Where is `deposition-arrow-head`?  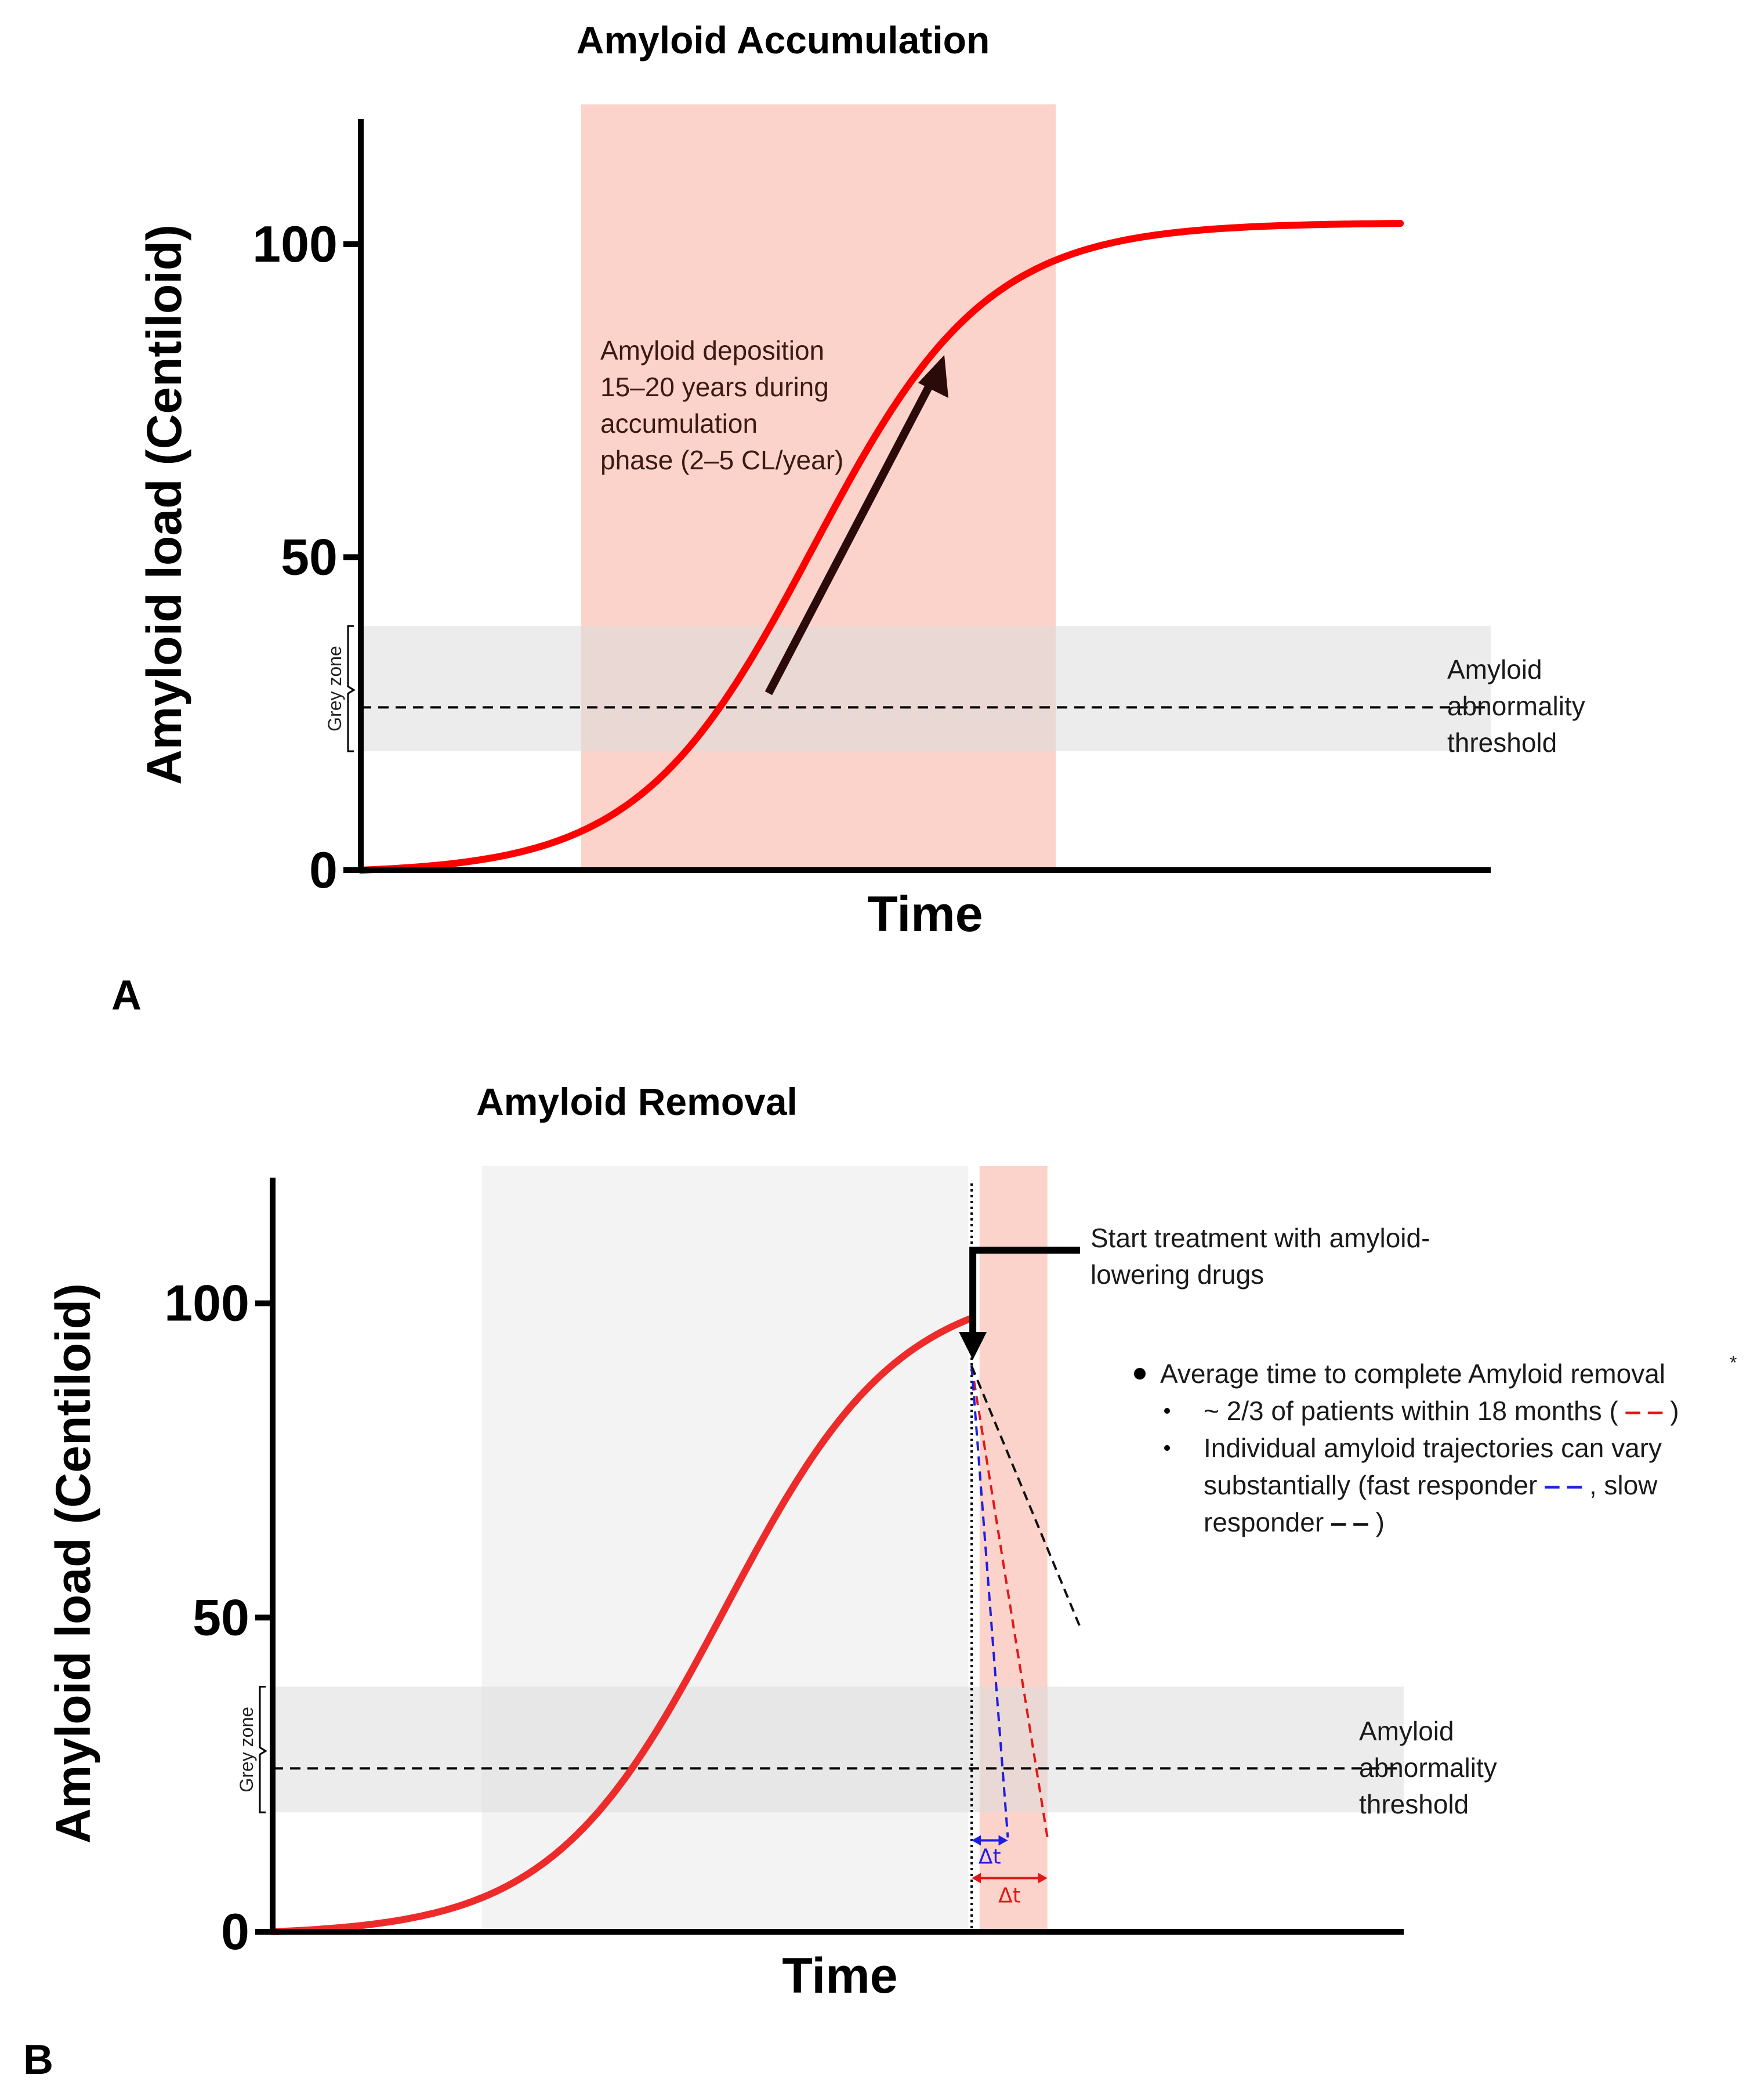
deposition-arrow-head is located at coordinates (933, 376).